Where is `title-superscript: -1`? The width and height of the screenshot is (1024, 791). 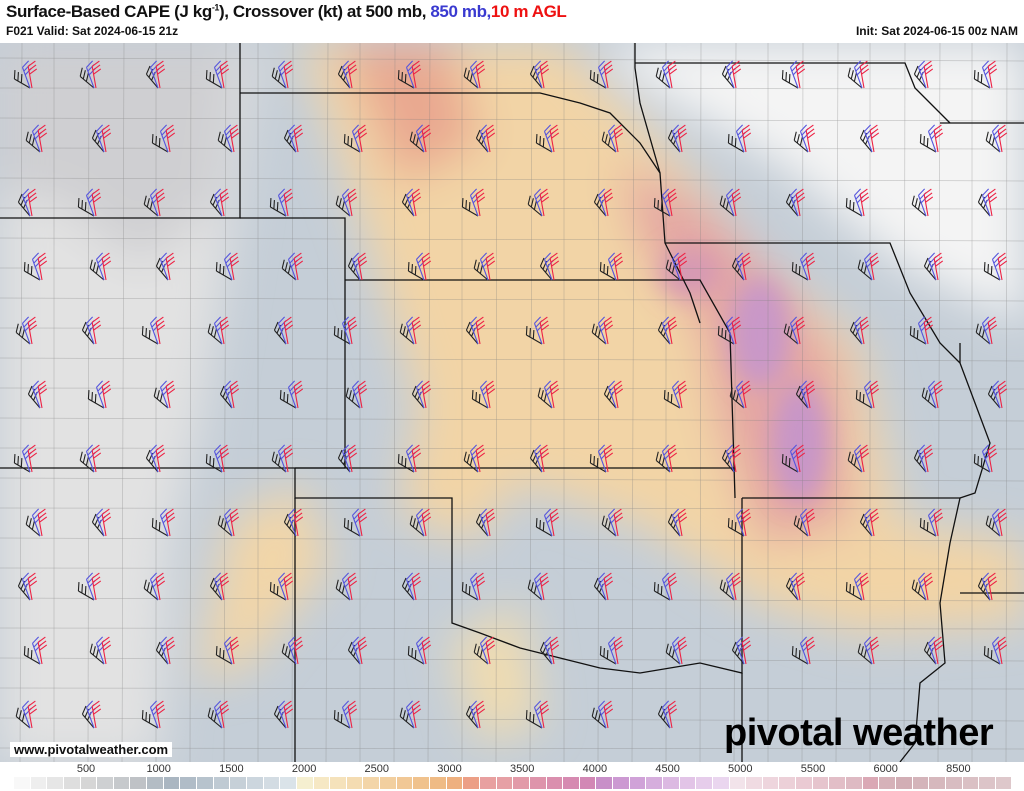 title-superscript: -1 is located at coordinates (215, 7).